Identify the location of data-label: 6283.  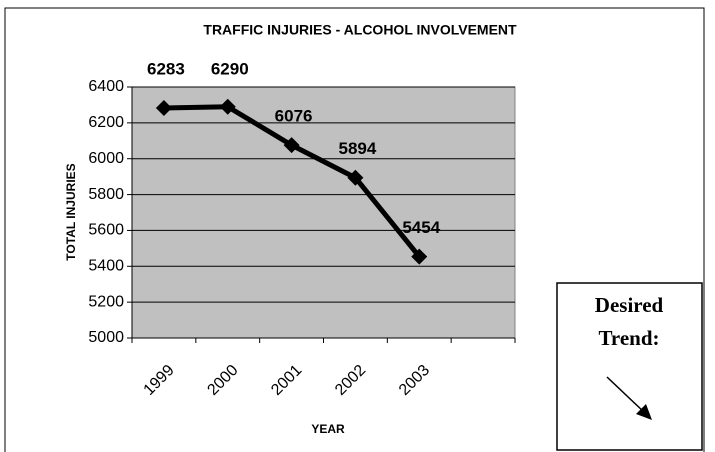
(166, 68).